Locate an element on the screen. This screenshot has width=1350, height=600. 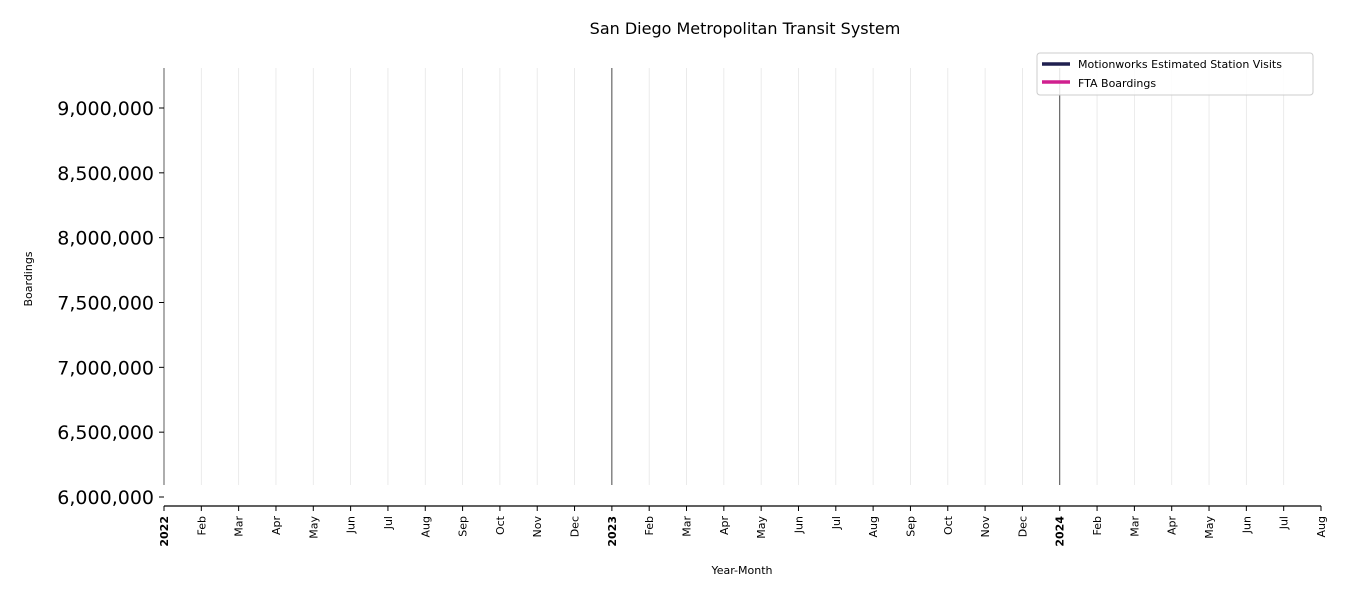
y-tick-label: 6,500,000 is located at coordinates (105, 433).